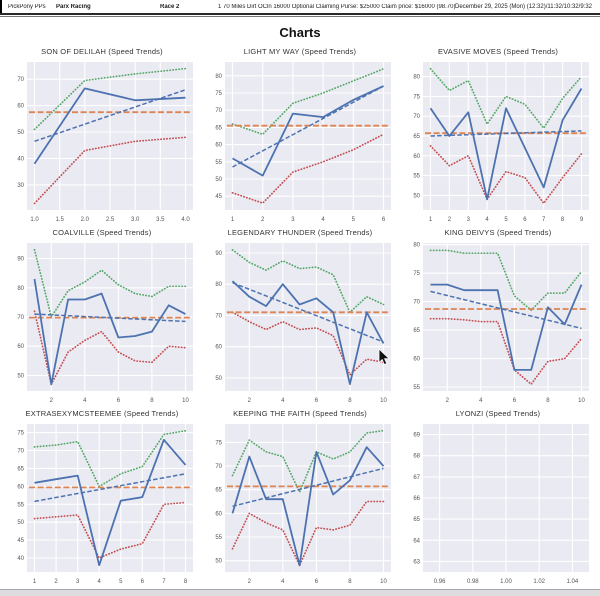 Image resolution: width=600 pixels, height=596 pixels. I want to click on svg-text: 10, so click(383, 401).